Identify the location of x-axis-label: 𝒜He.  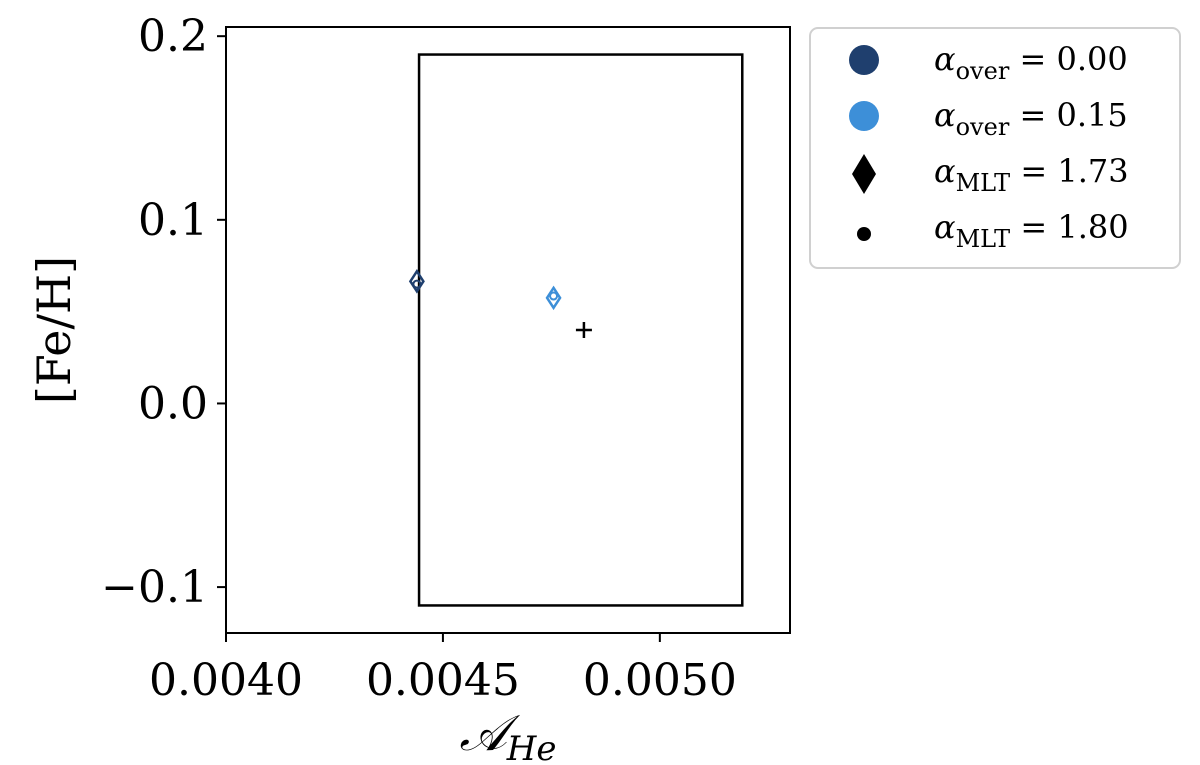
(507, 734).